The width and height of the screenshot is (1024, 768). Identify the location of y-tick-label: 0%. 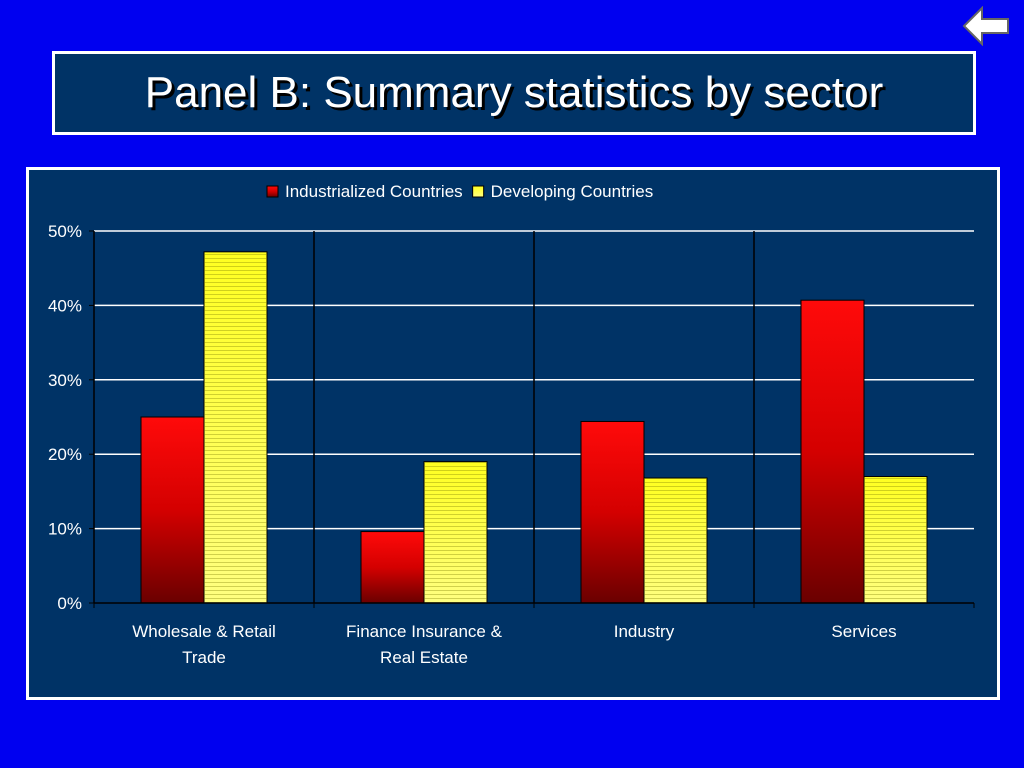
(69, 603).